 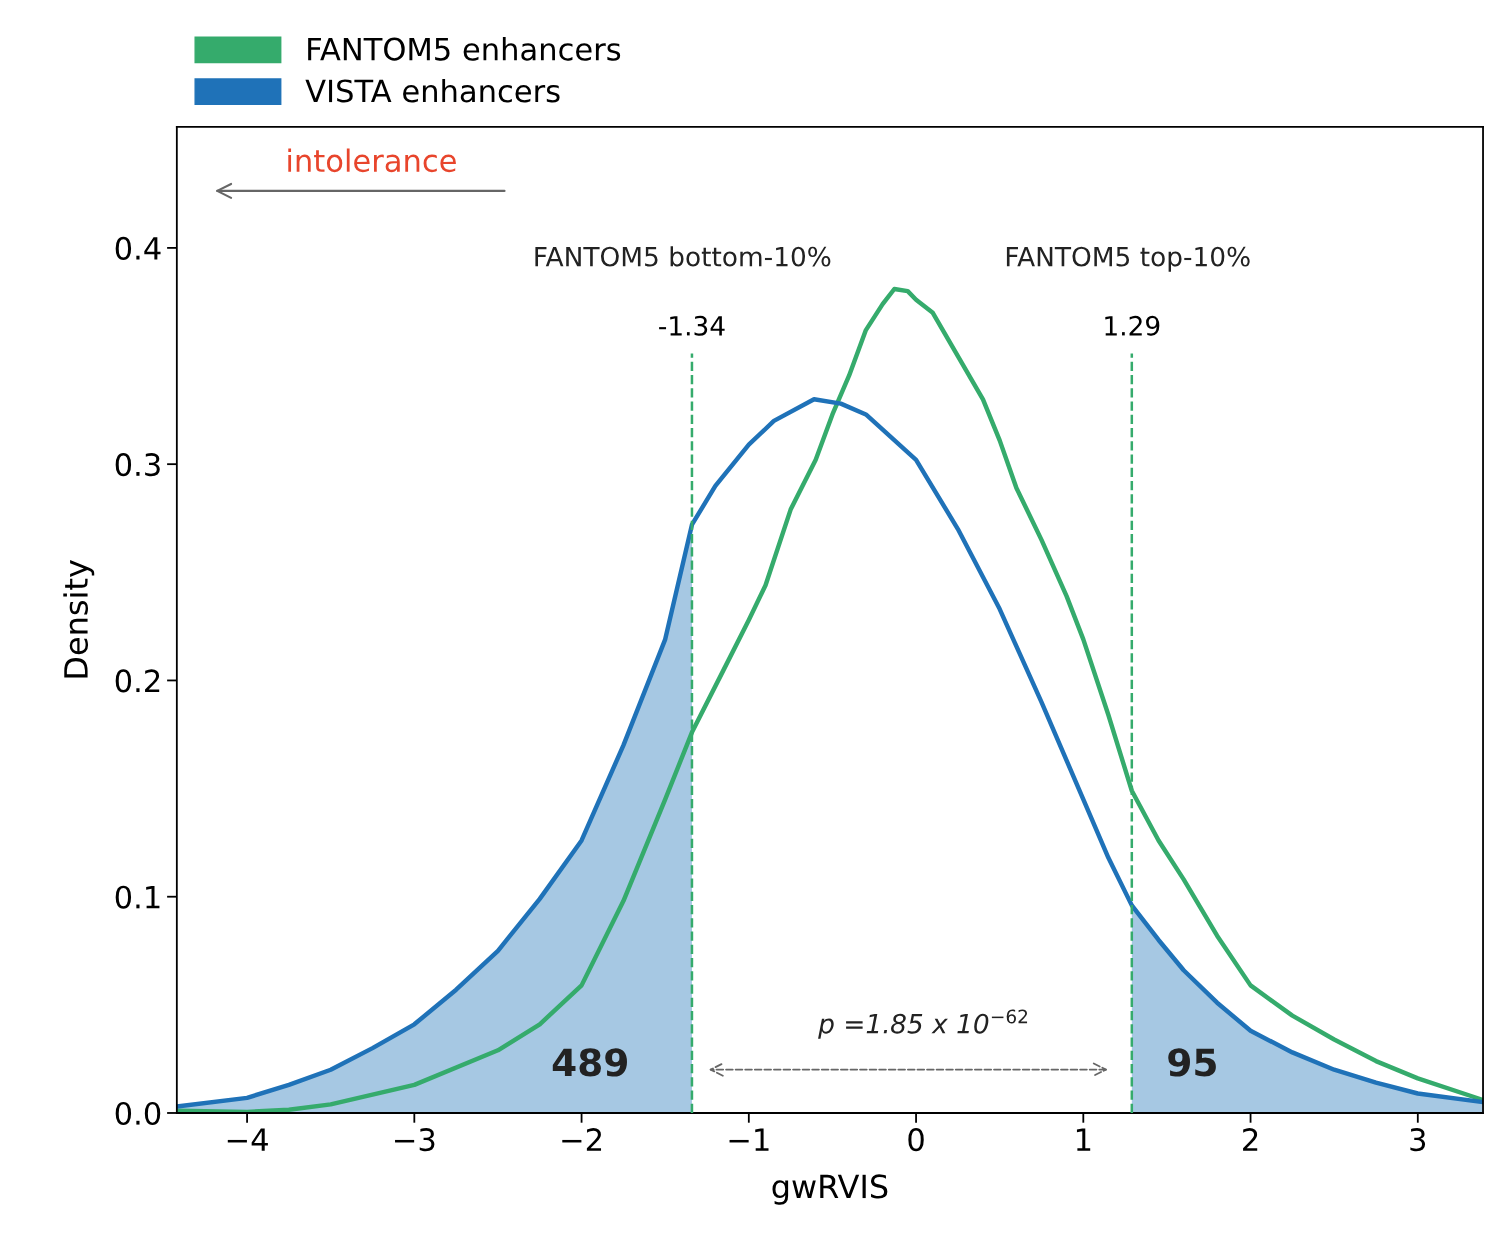 What do you see at coordinates (1132, 325) in the screenshot?
I see `ref-line-label: 1.29` at bounding box center [1132, 325].